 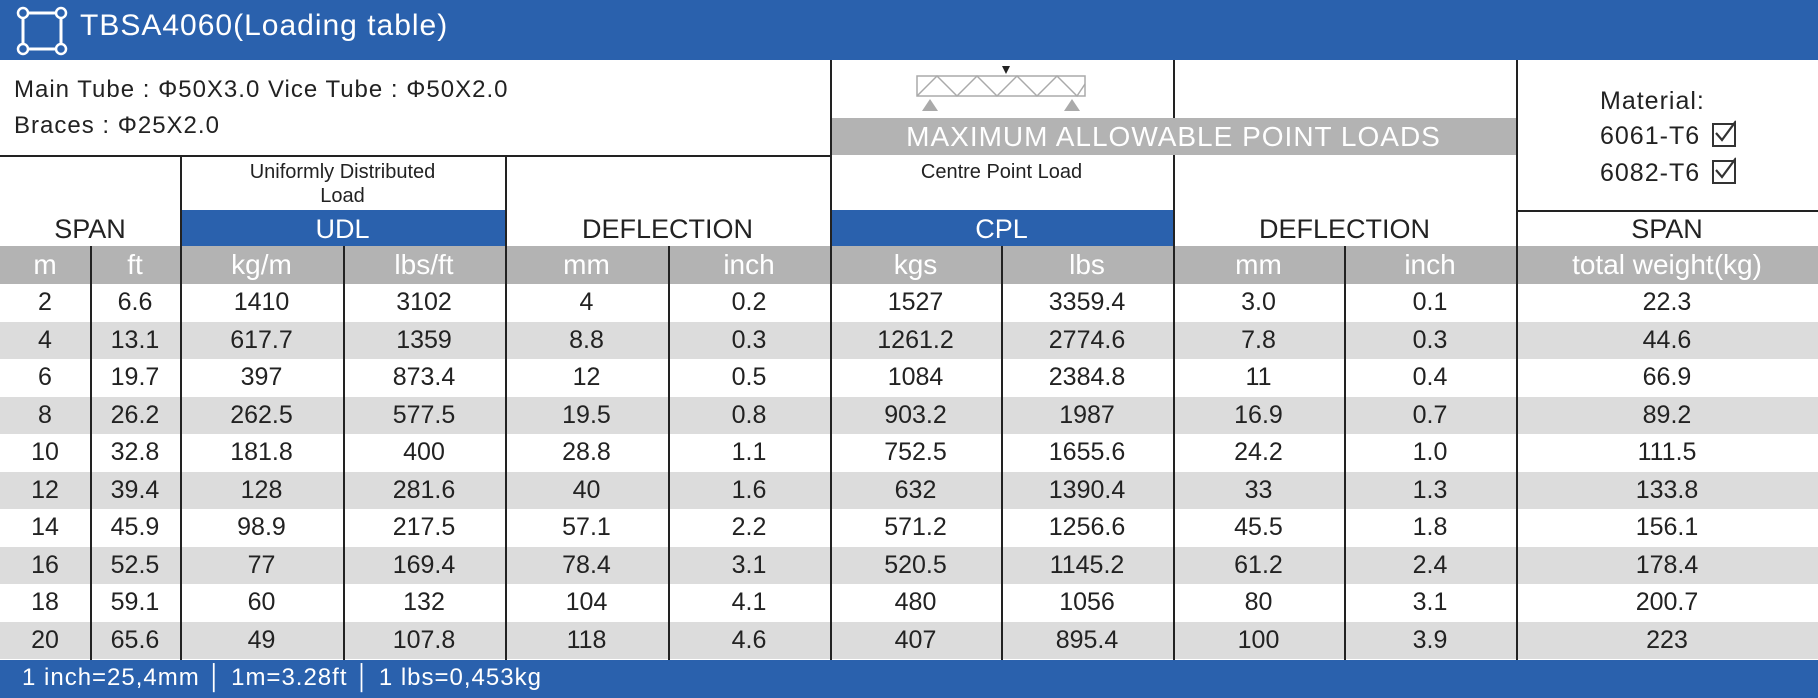 I want to click on table-cell: 77, so click(x=261, y=564).